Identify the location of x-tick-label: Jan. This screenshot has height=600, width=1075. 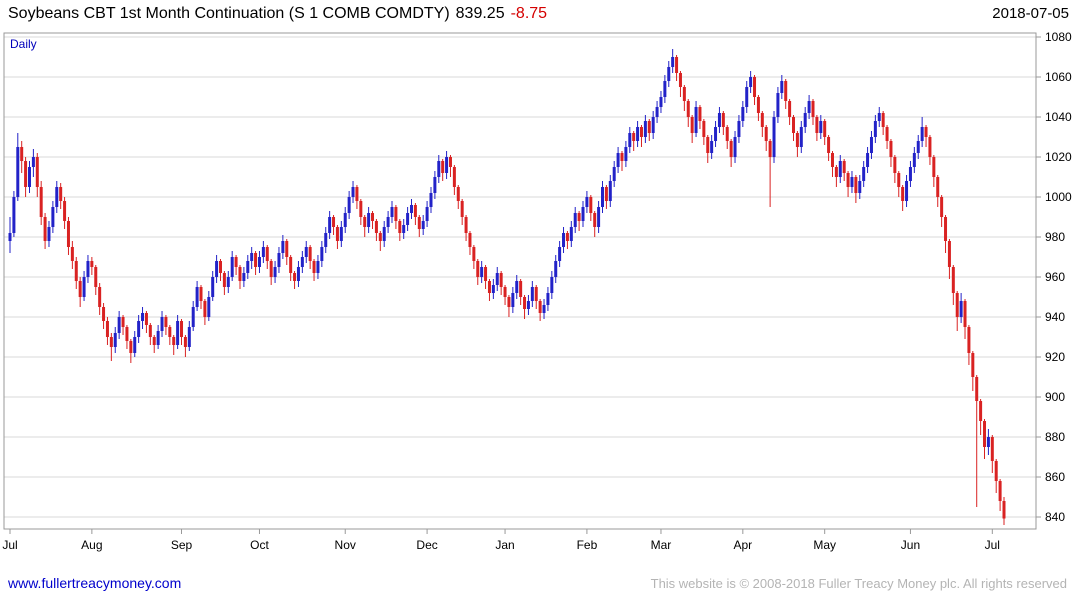
(504, 545).